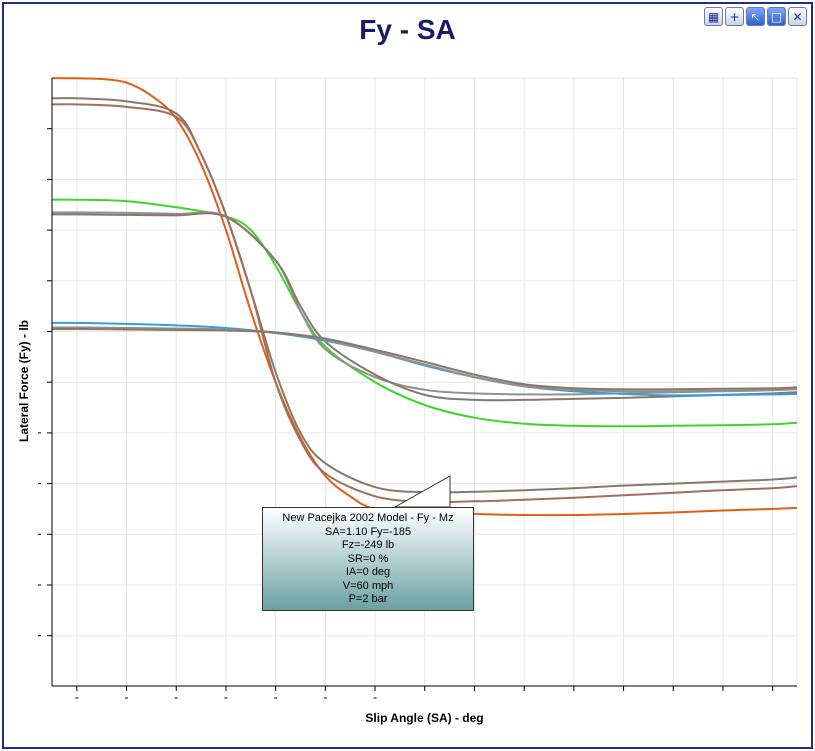 The image size is (815, 751). What do you see at coordinates (424, 718) in the screenshot?
I see `x-axis-label: Slip Angle (SA) - deg` at bounding box center [424, 718].